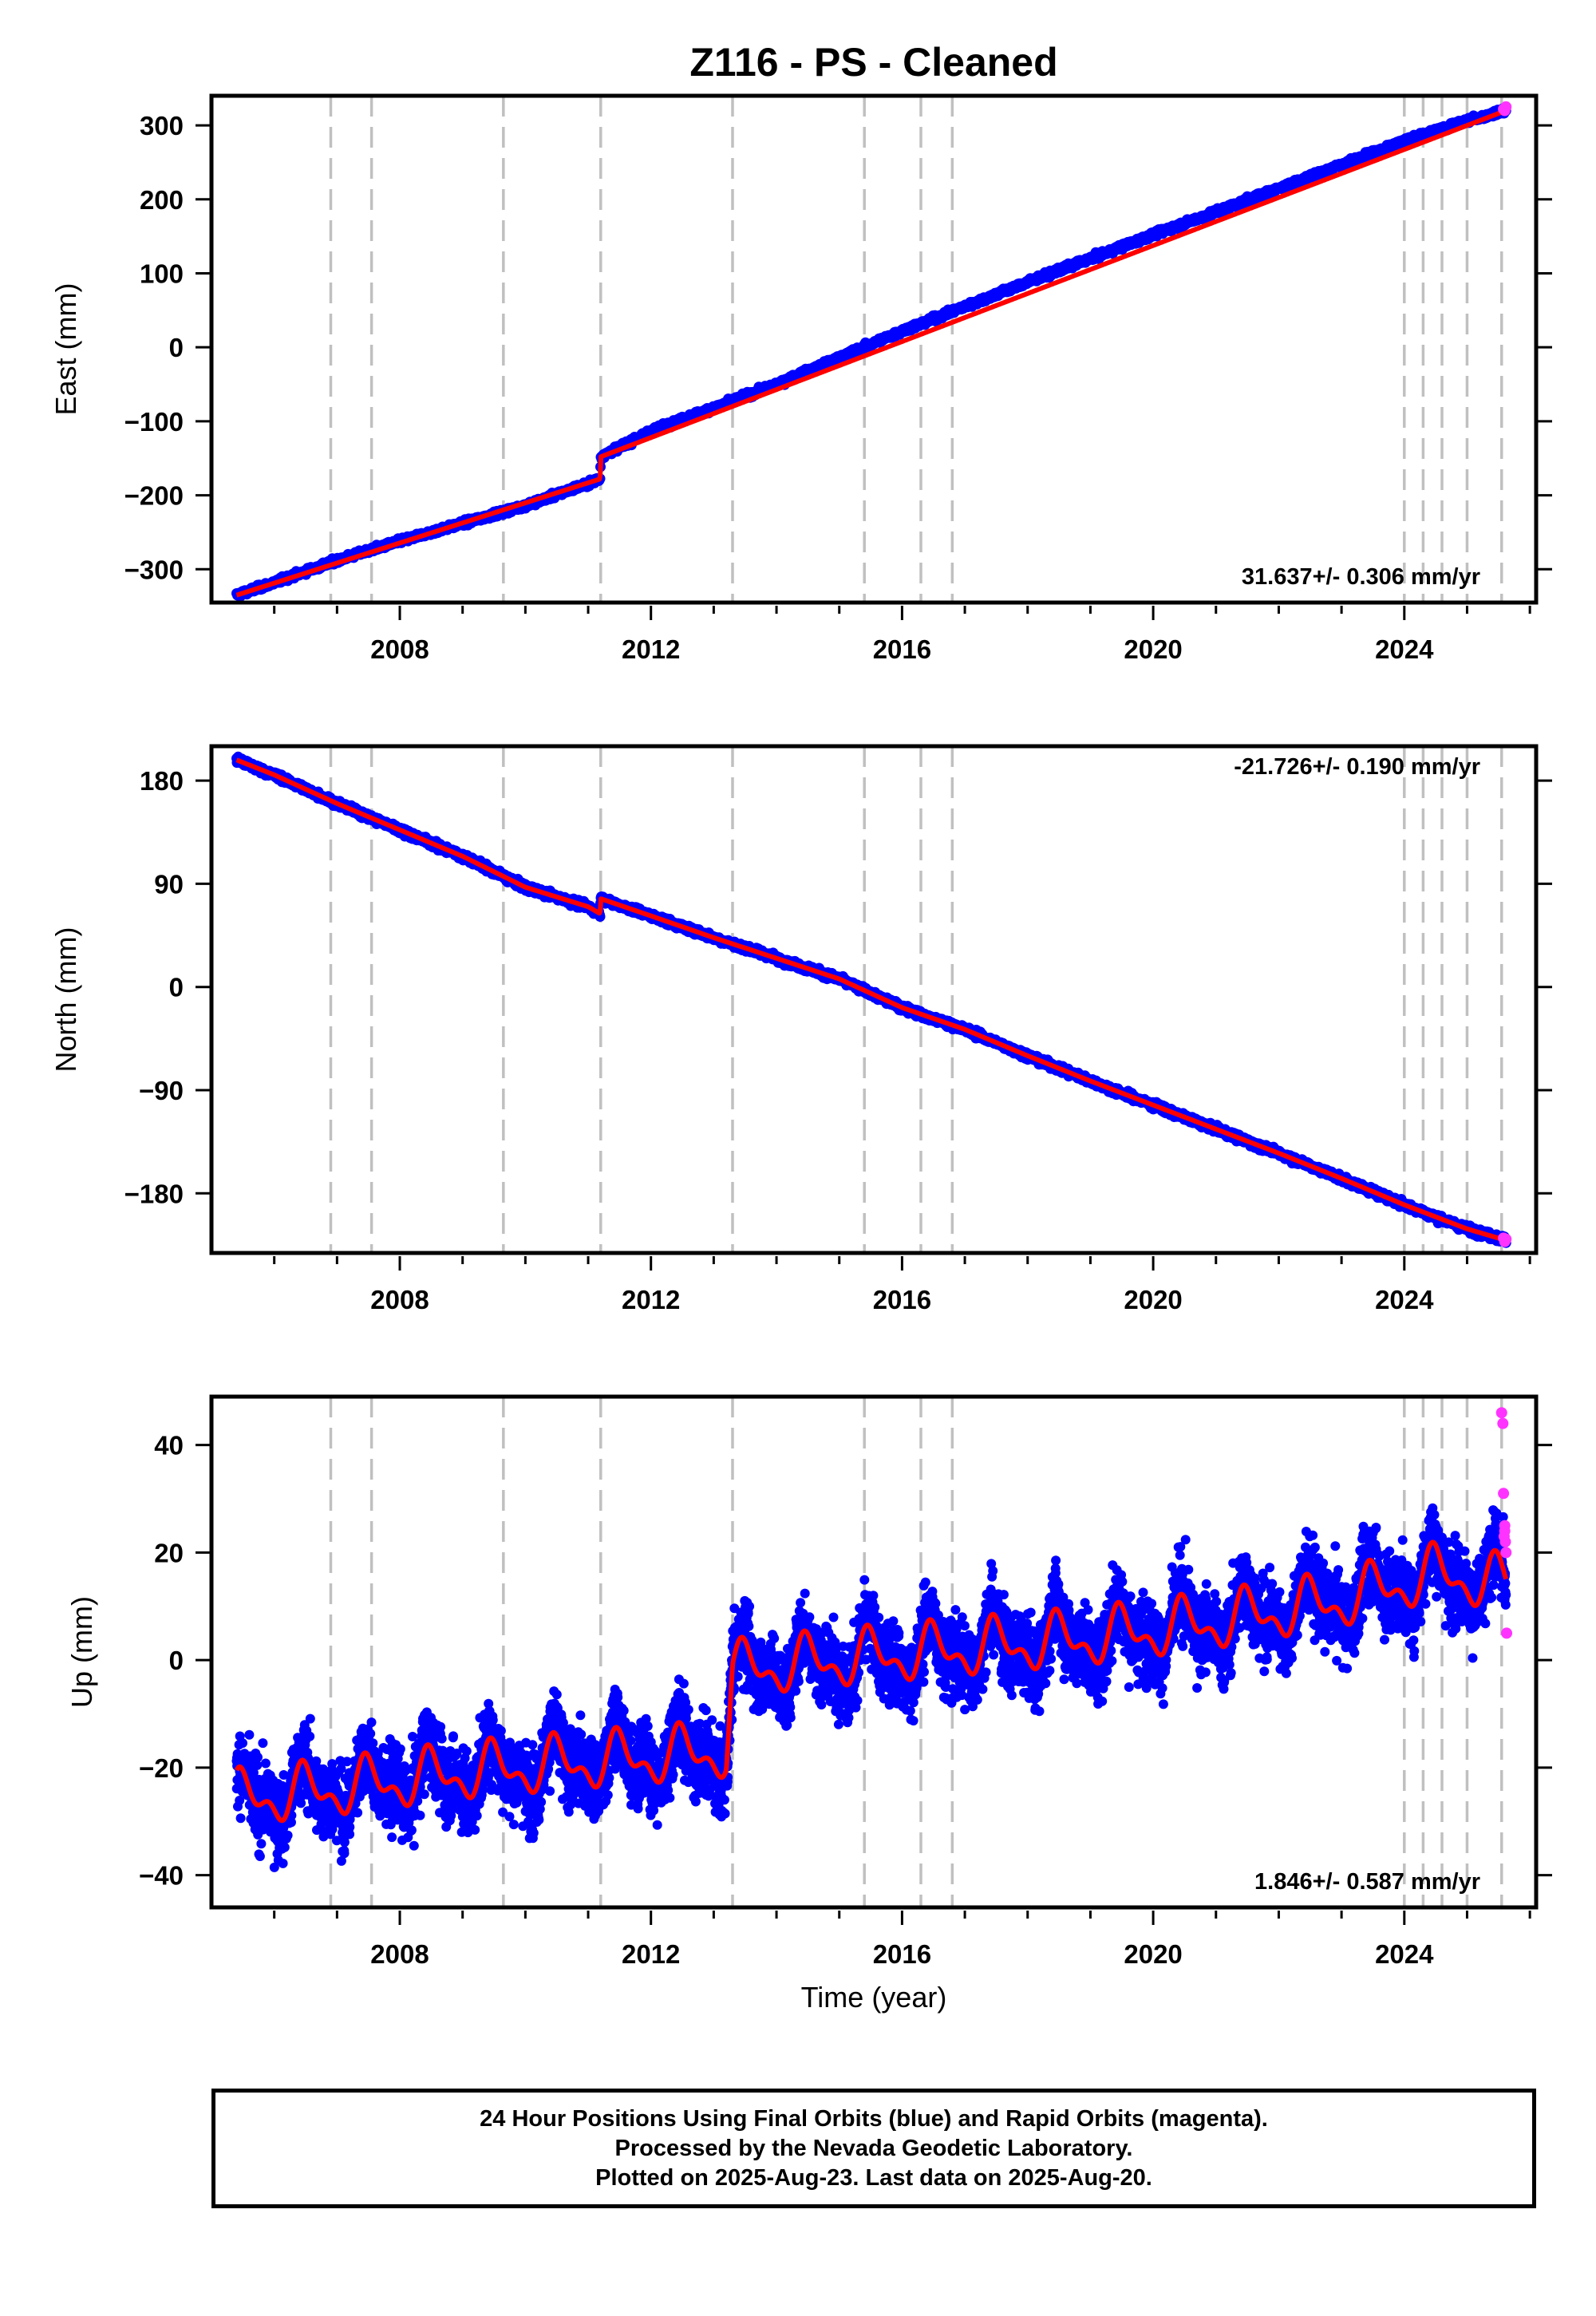  I want to click on y-tick-label: 0, so click(176, 347).